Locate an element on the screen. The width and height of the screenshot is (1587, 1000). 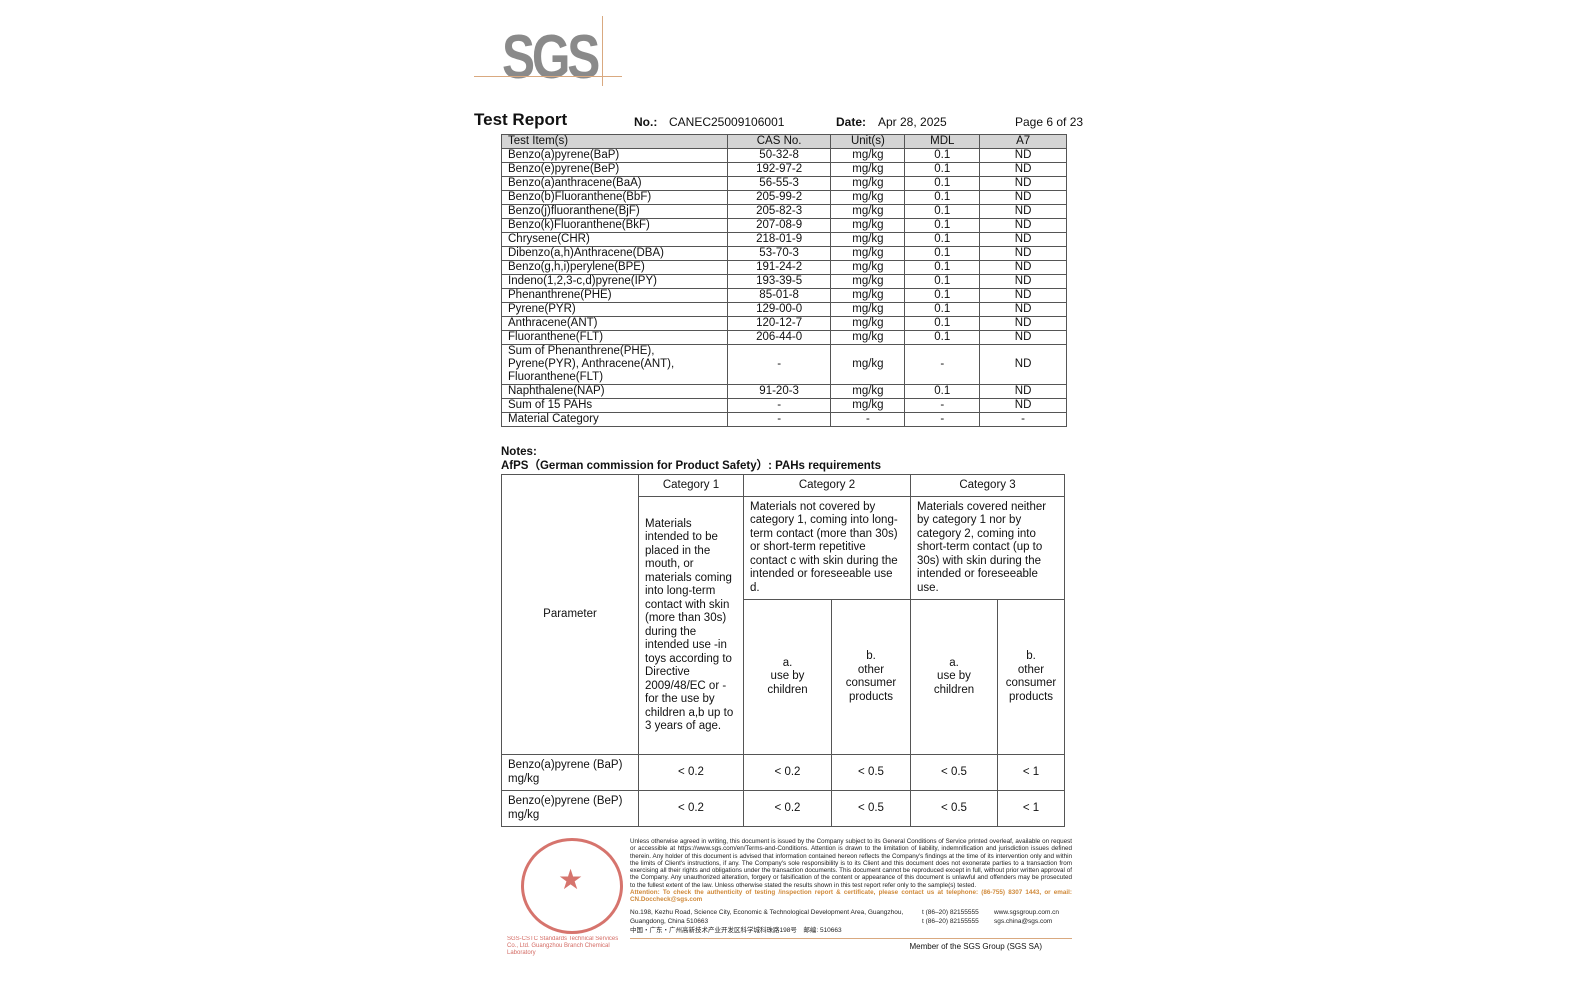
report-number: CANEC25009106001 is located at coordinates (727, 122).